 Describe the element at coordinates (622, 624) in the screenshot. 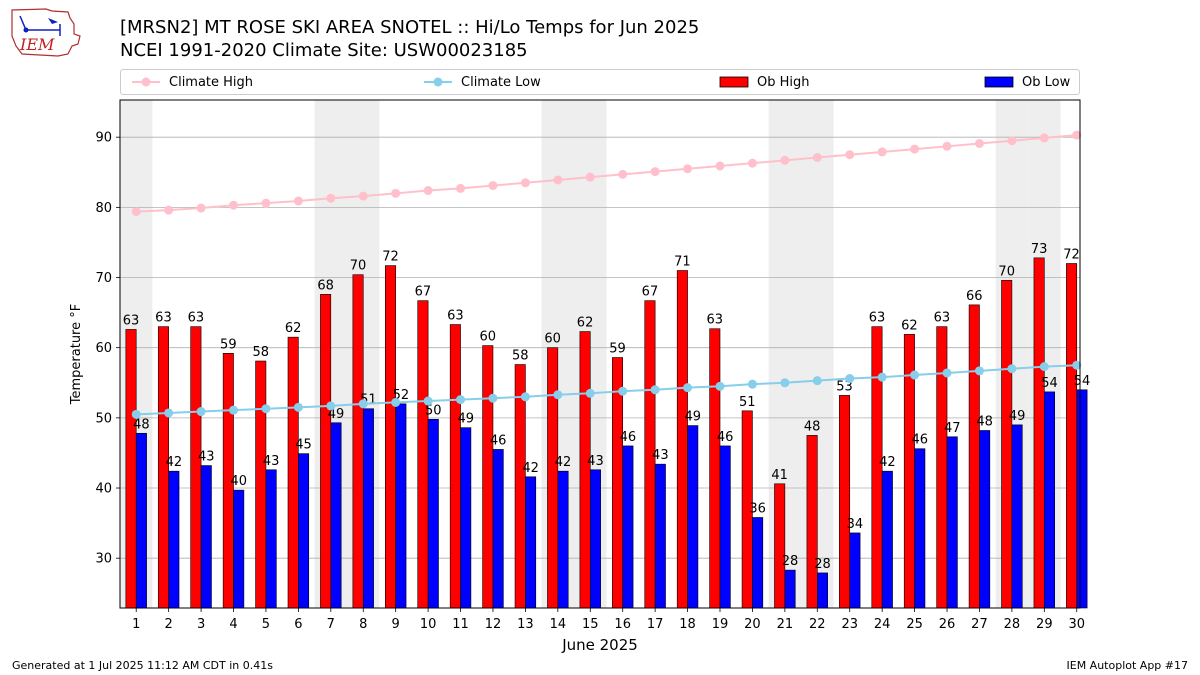

I see `x-tick-label: 16` at that location.